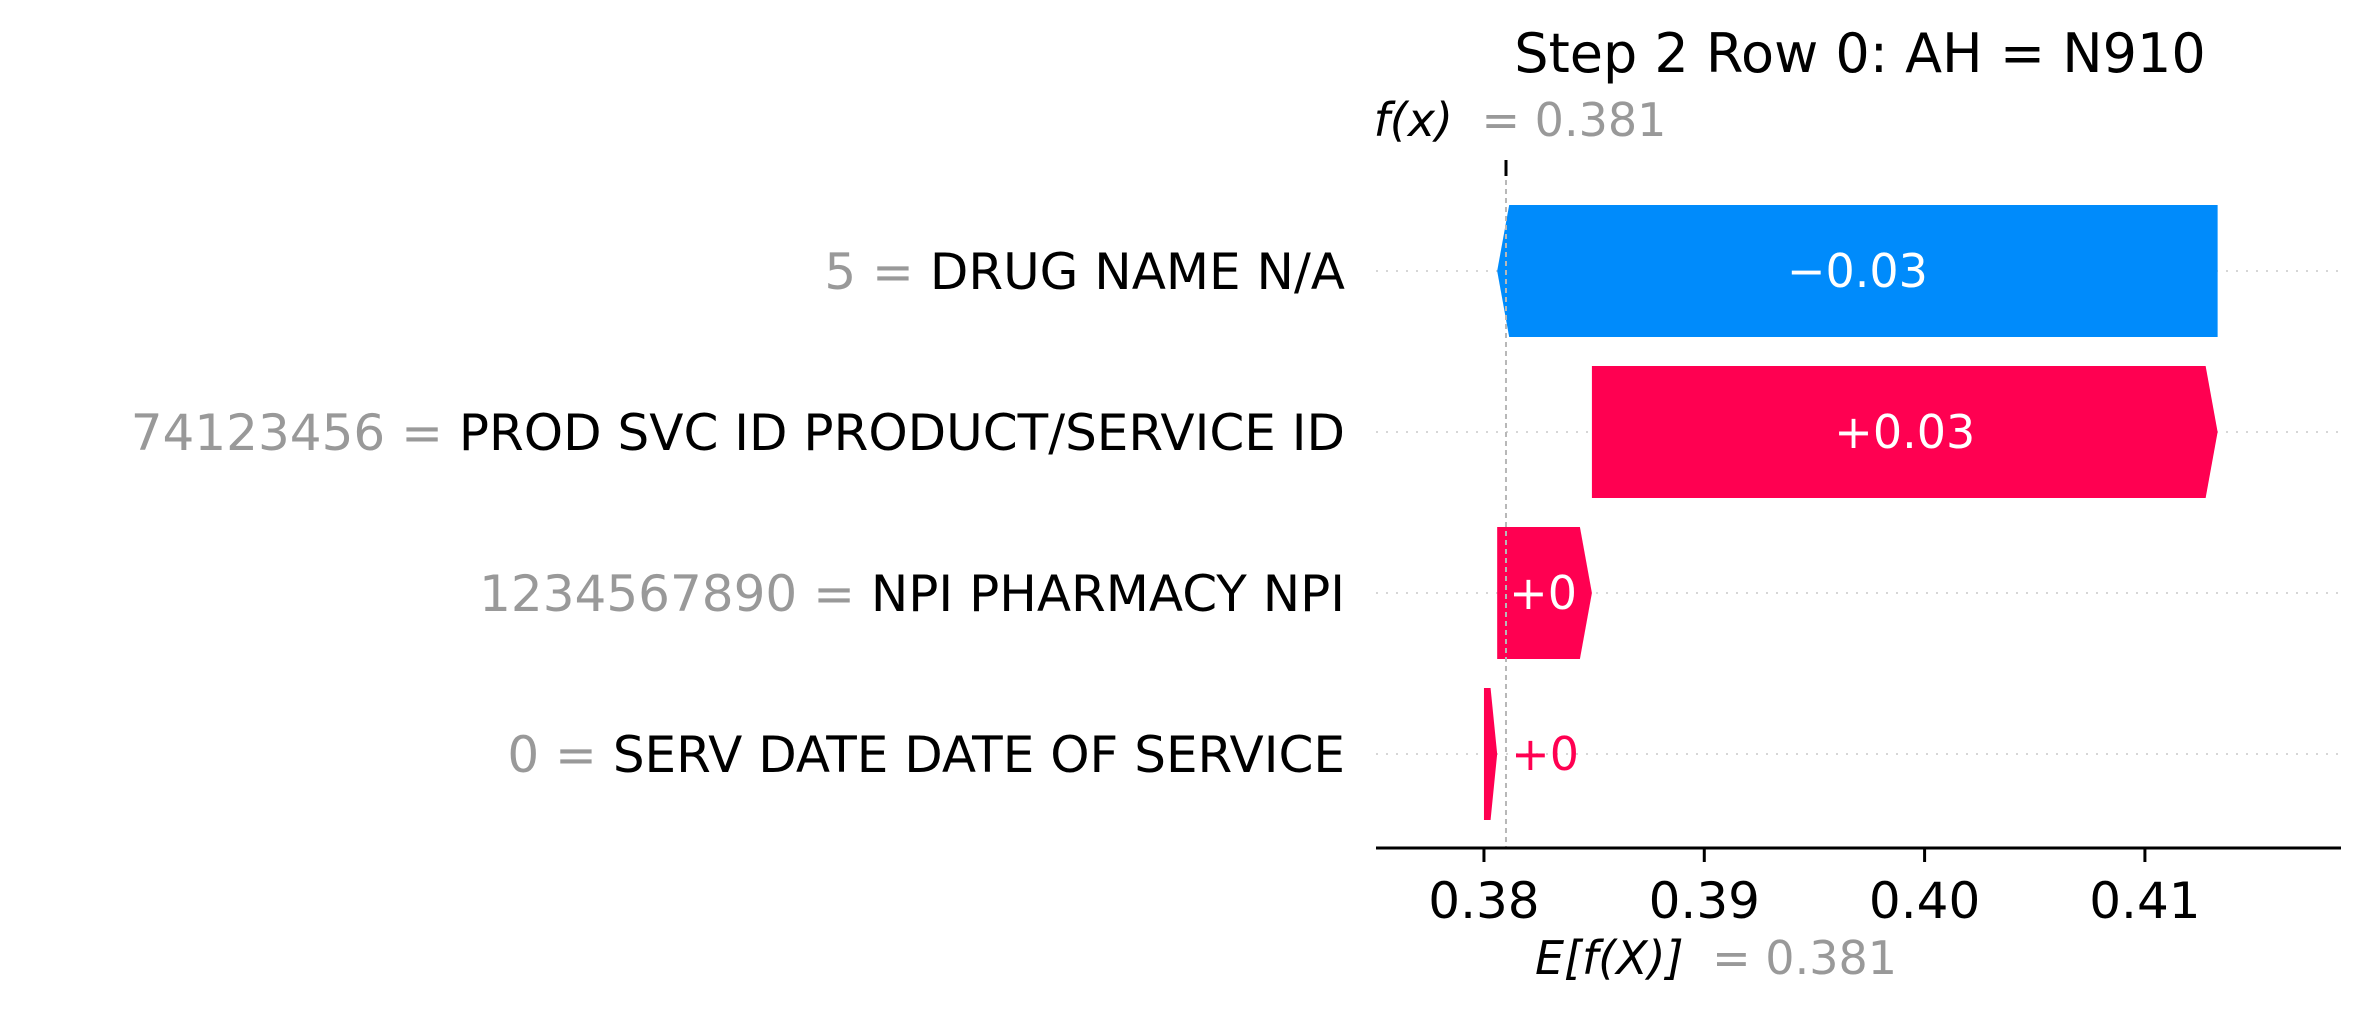  What do you see at coordinates (2144, 901) in the screenshot?
I see `x-tick-label: 0.41` at bounding box center [2144, 901].